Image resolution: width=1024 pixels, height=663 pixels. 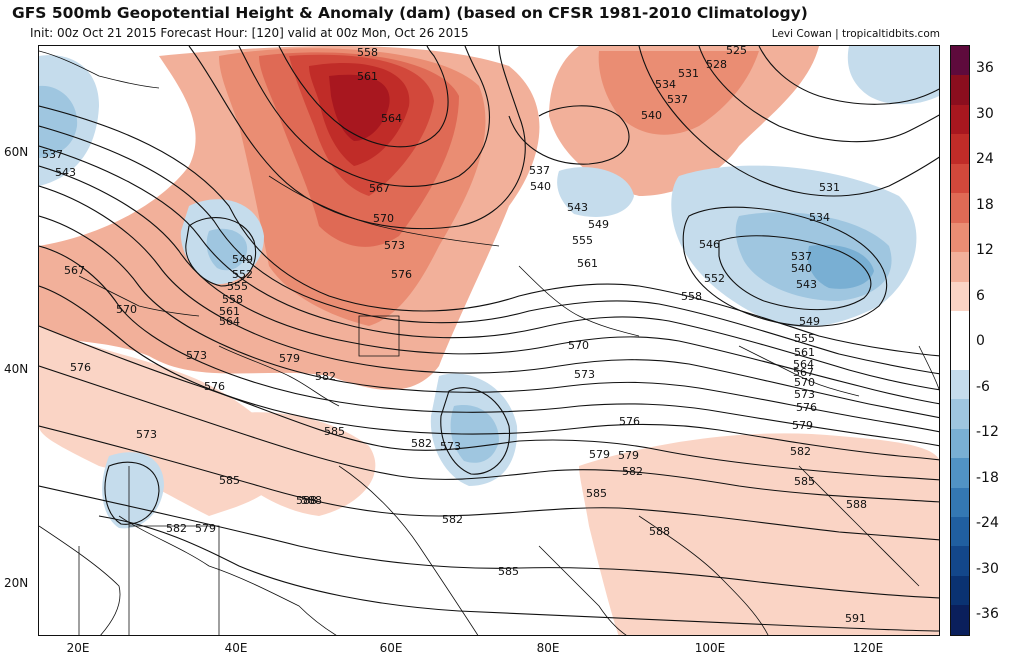 What do you see at coordinates (16, 369) in the screenshot?
I see `lat-label-40n: 40N` at bounding box center [16, 369].